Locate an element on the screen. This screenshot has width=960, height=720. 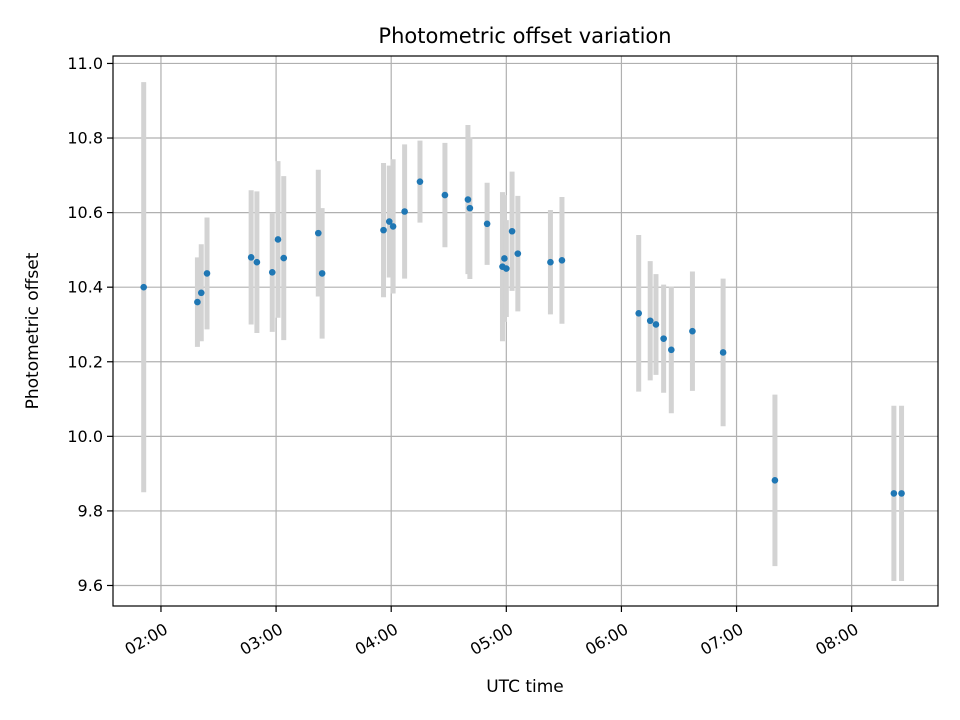
y-axis-label: Photometric offset is located at coordinates (33, 330).